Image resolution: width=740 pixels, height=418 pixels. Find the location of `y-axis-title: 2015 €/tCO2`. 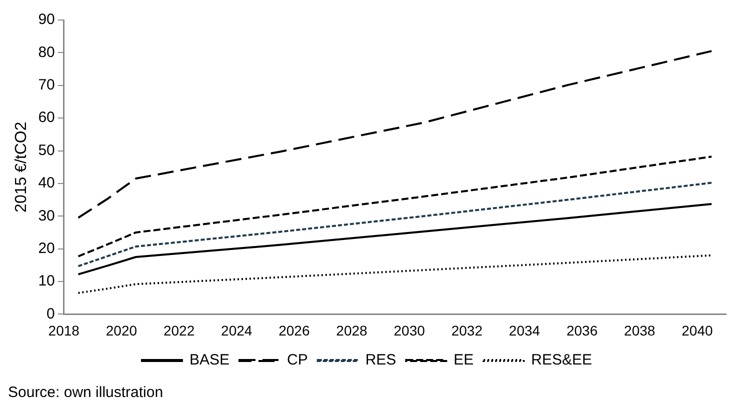

y-axis-title: 2015 €/tCO2 is located at coordinates (21, 167).